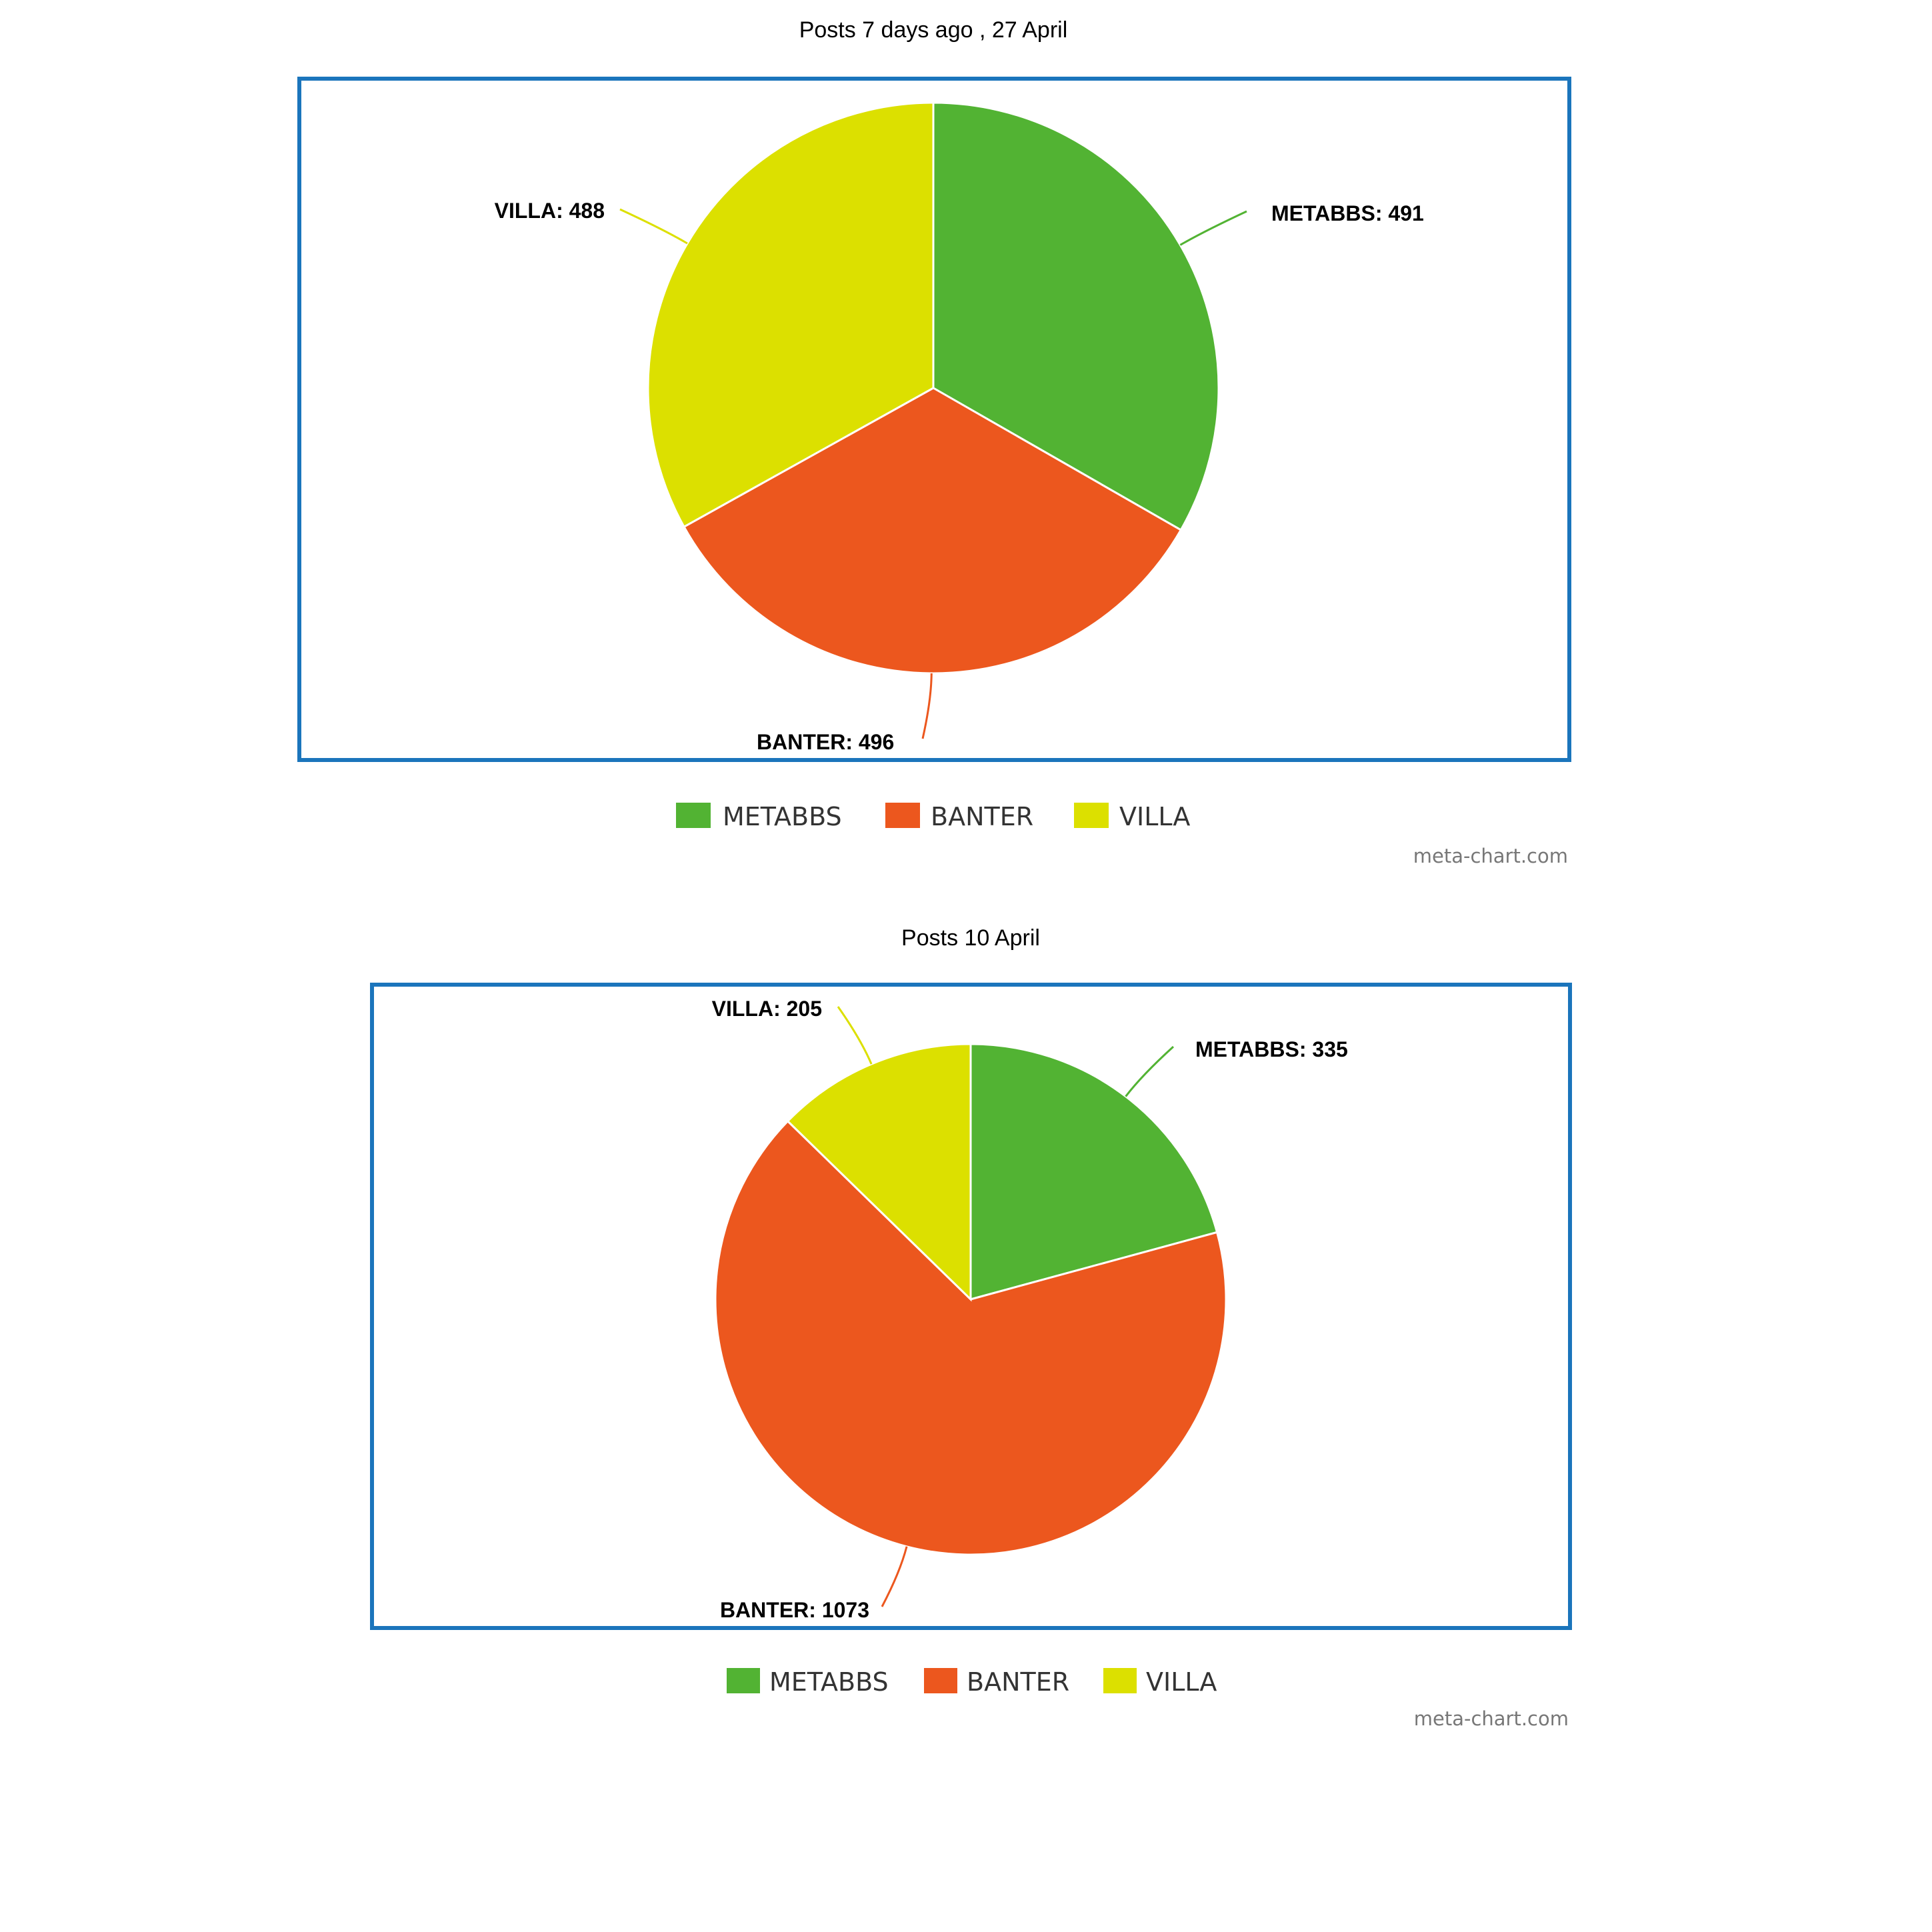 This screenshot has width=1932, height=1932. I want to click on chart-1-title: Posts 7 days ago , 27 April, so click(933, 30).